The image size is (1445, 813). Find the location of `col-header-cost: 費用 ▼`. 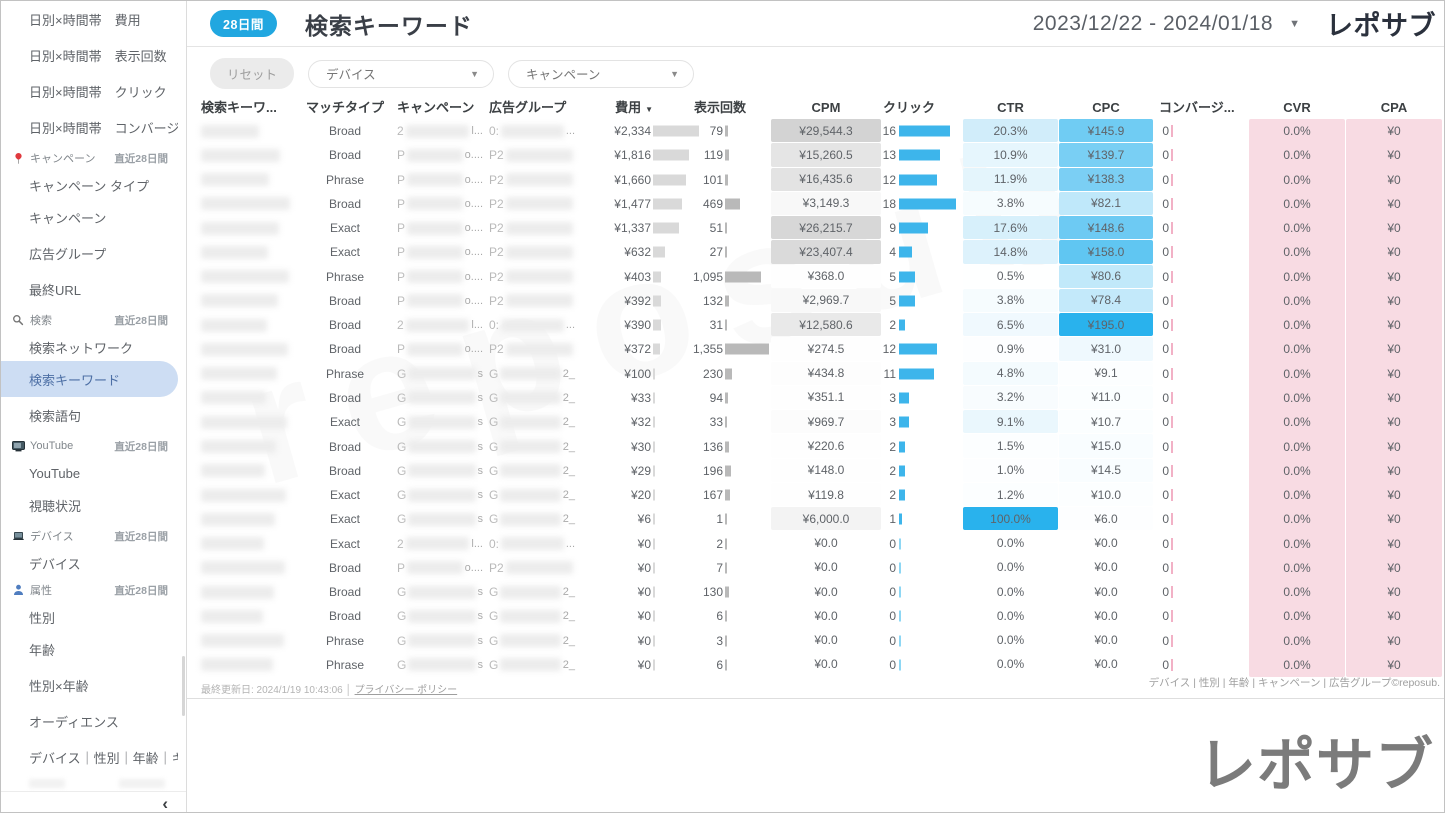

col-header-cost: 費用 ▼ is located at coordinates (634, 107).